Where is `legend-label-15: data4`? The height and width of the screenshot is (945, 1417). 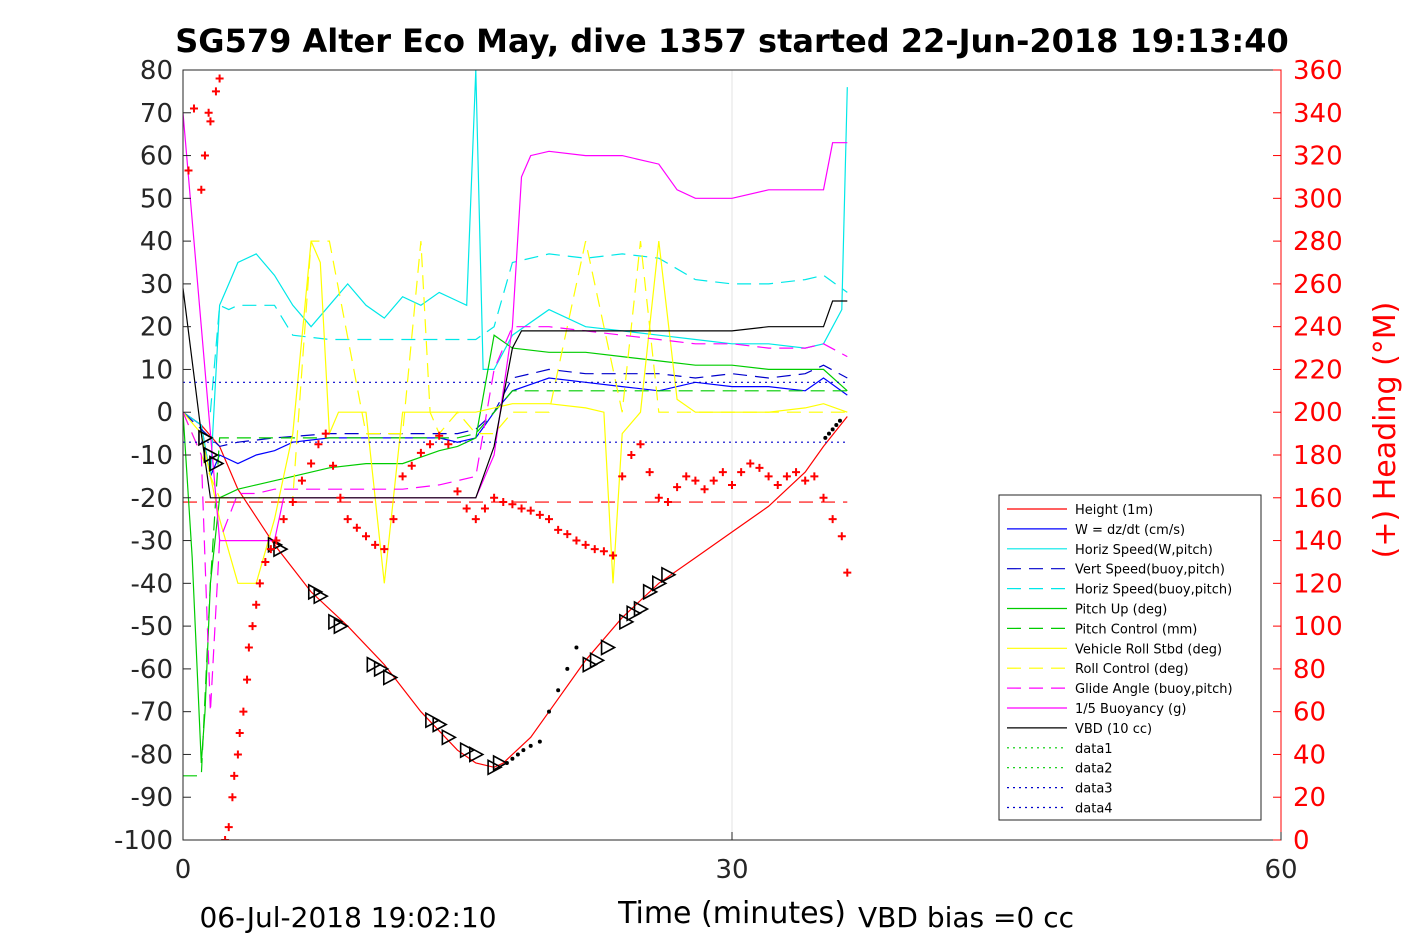 legend-label-15: data4 is located at coordinates (1094, 809).